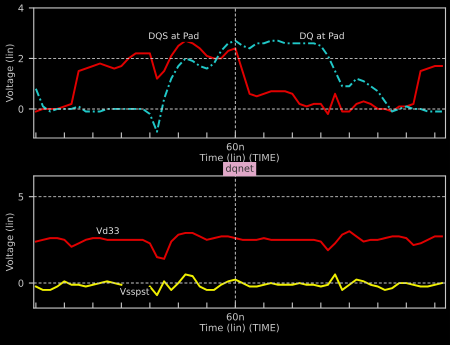 The image size is (450, 345). I want to click on chart-title: dqnet, so click(240, 169).